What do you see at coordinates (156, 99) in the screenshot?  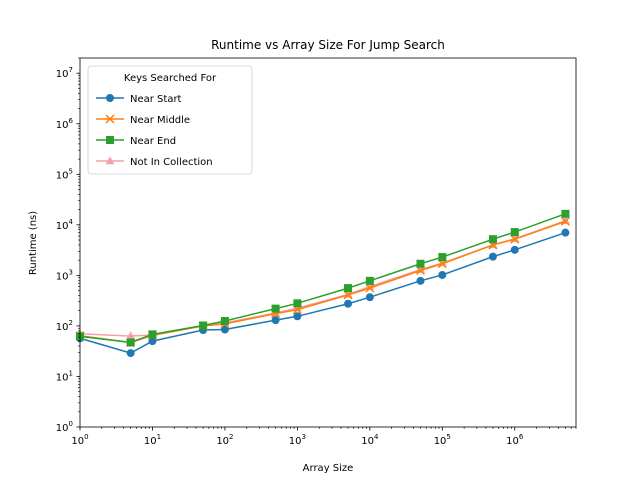 I see `legend-label: Near Start` at bounding box center [156, 99].